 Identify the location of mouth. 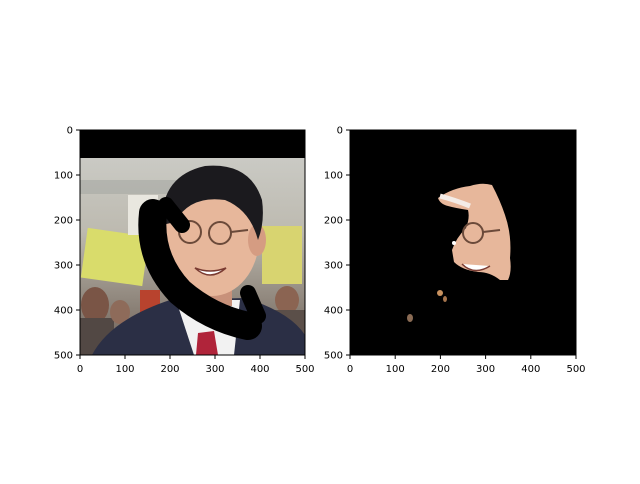
(210, 271).